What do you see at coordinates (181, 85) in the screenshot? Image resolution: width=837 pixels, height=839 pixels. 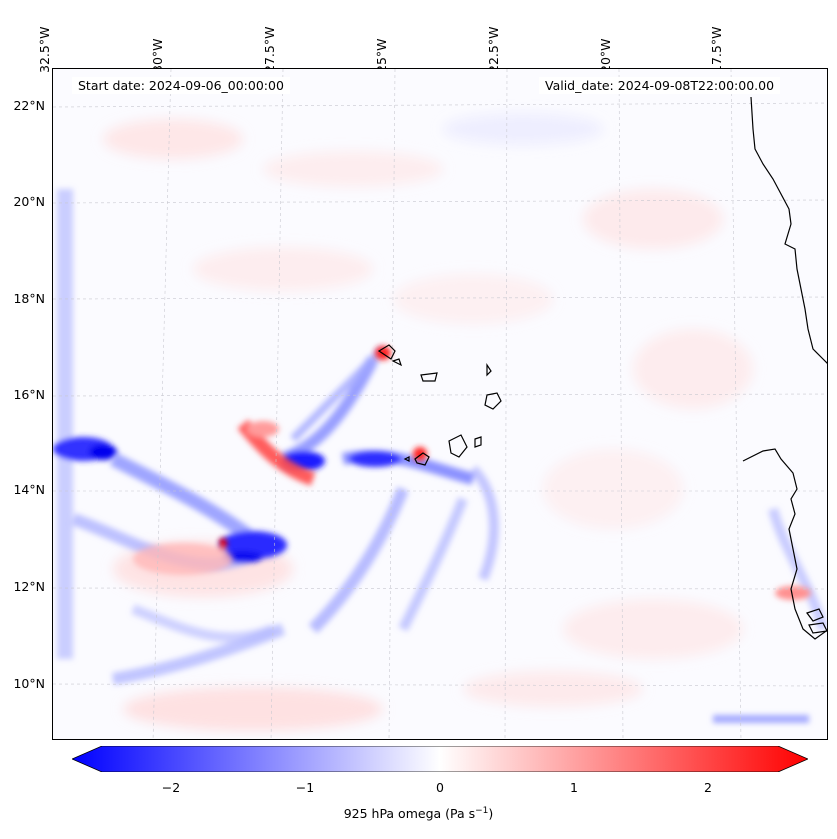 I see `start-date-label: Start date: 2024-09-06_00:00:00` at bounding box center [181, 85].